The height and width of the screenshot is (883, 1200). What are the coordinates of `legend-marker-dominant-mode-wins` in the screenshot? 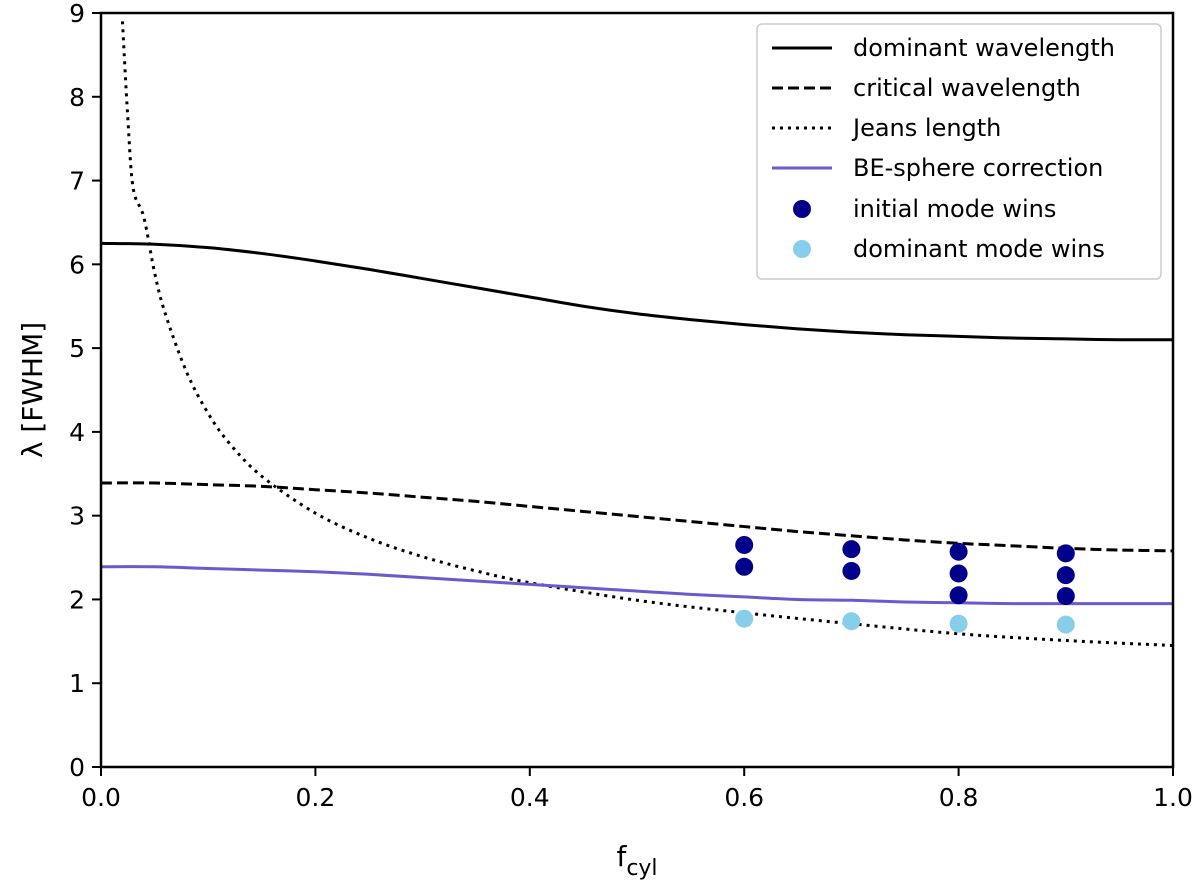 It's located at (802, 249).